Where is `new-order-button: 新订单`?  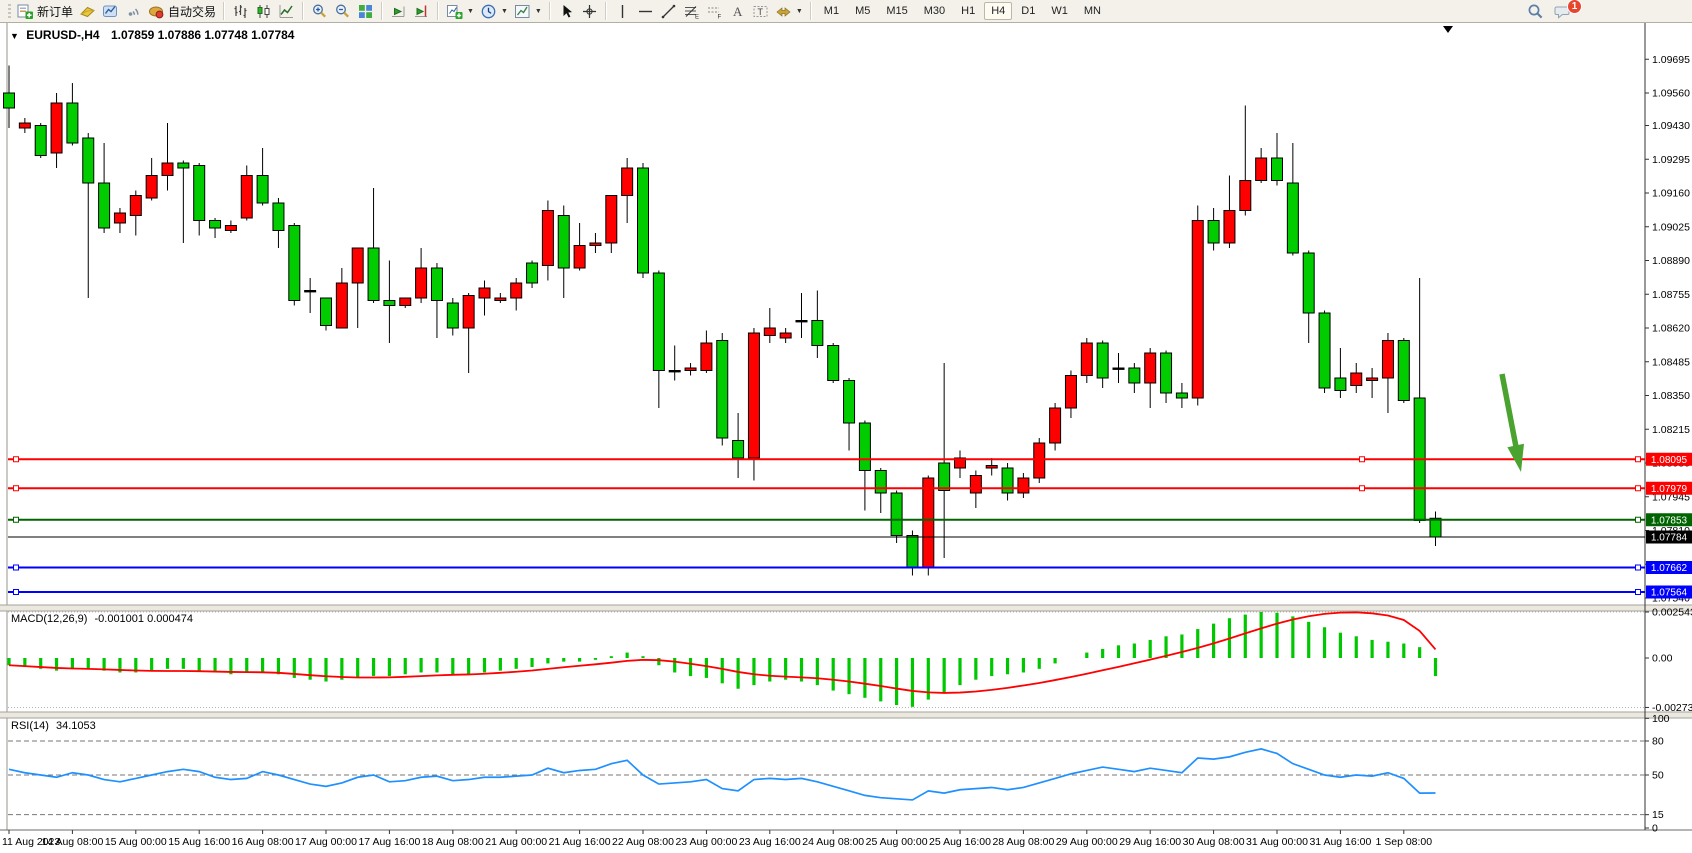 new-order-button: 新订单 is located at coordinates (45, 11).